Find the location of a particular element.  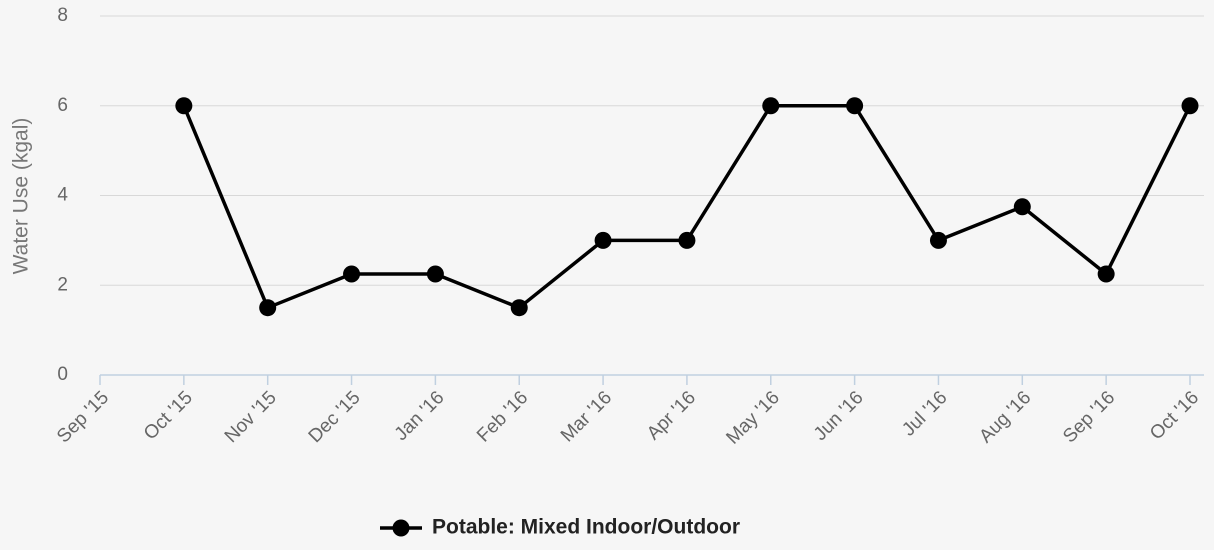

y-tick-label: 6 is located at coordinates (62, 105).